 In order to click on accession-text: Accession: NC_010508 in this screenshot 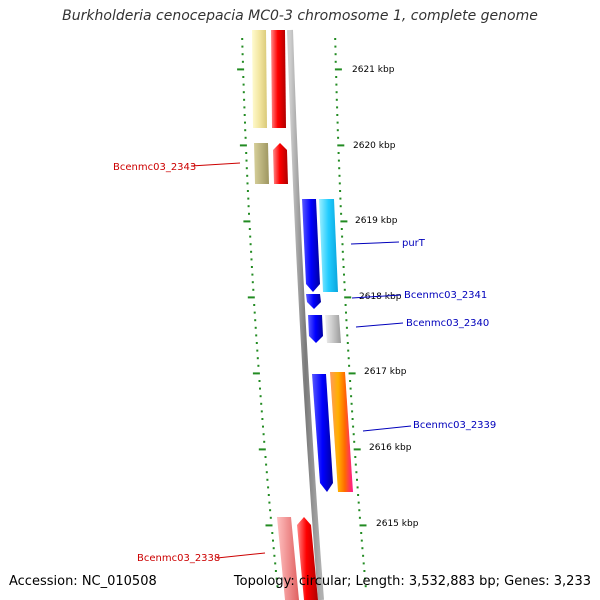, I will do `click(83, 581)`.